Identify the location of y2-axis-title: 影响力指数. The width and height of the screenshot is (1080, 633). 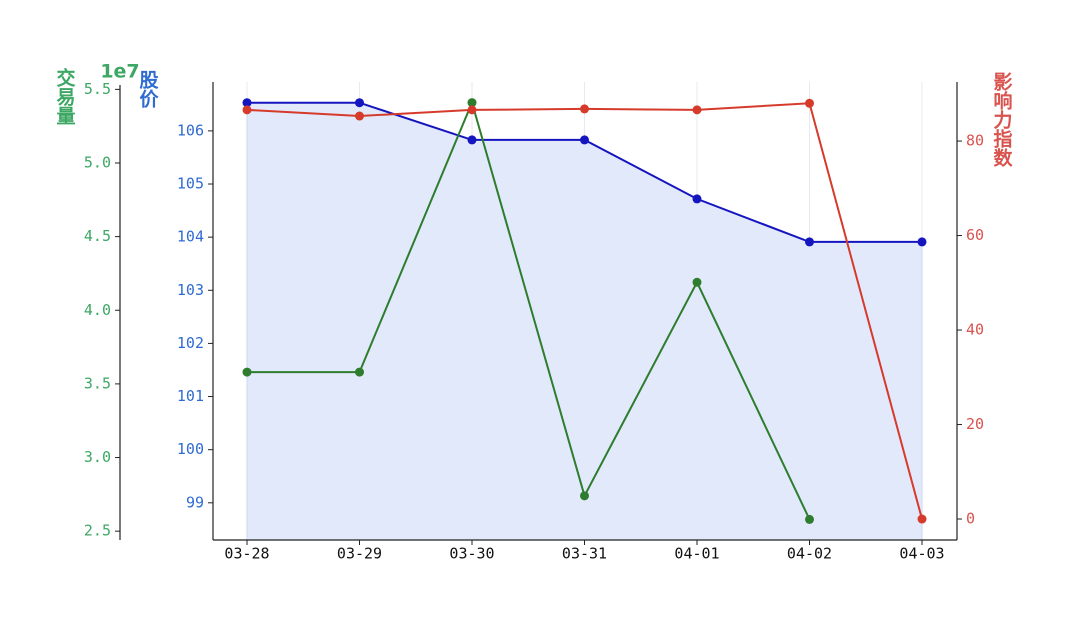
(1002, 120).